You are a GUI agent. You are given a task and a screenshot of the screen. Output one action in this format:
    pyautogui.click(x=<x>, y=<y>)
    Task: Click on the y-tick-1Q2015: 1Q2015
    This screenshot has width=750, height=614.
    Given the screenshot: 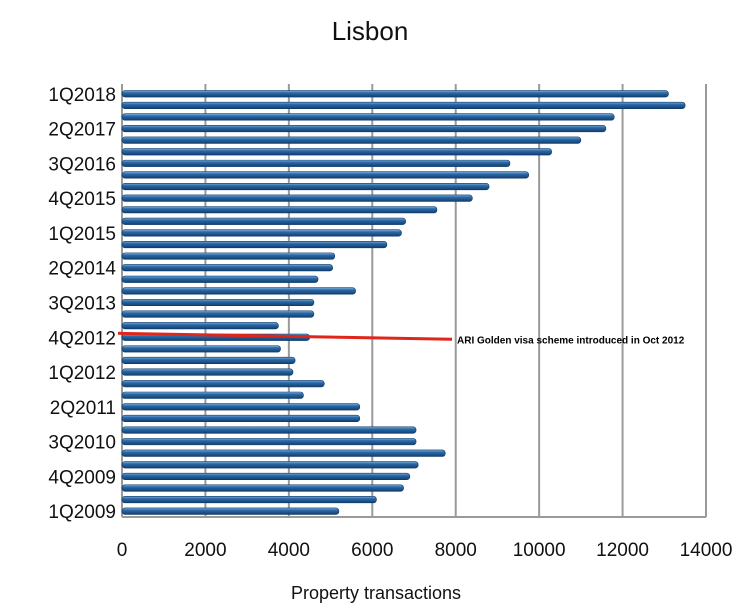 What is the action you would take?
    pyautogui.click(x=82, y=234)
    